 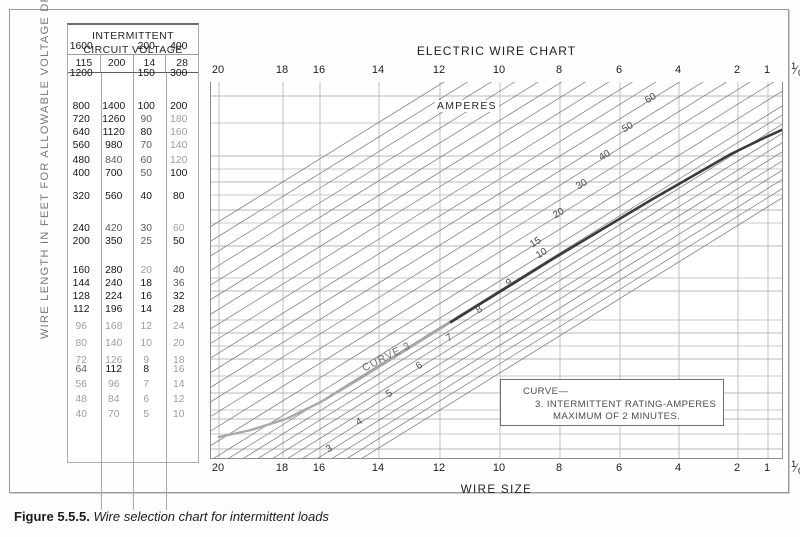 What do you see at coordinates (113, 369) in the screenshot?
I see `table-cell: 112` at bounding box center [113, 369].